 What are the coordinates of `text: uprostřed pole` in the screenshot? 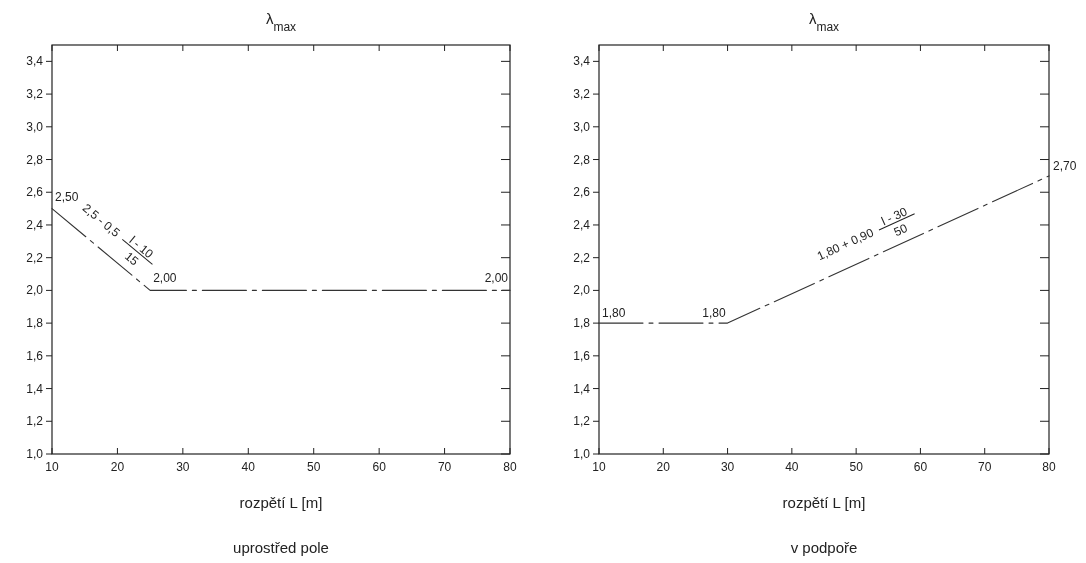 It's located at (281, 547).